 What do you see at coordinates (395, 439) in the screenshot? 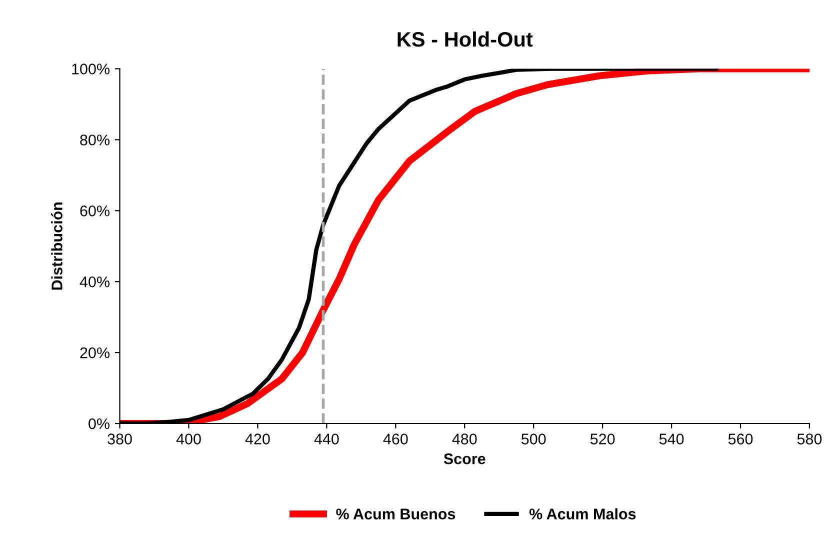
I see `x-tick-label: 460` at bounding box center [395, 439].